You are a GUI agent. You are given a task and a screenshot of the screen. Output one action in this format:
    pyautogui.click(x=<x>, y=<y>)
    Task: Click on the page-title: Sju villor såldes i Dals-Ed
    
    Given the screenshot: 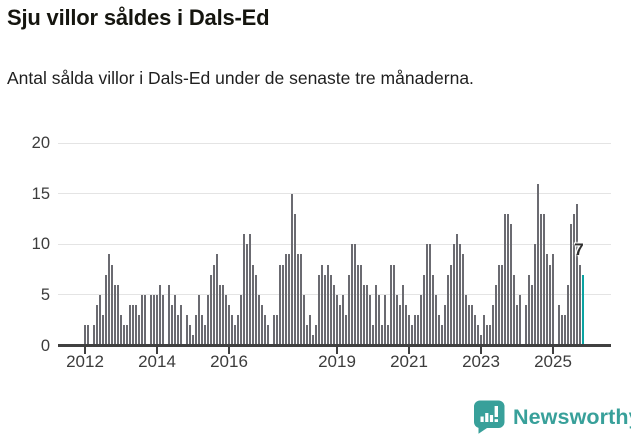 What is the action you would take?
    pyautogui.click(x=138, y=17)
    